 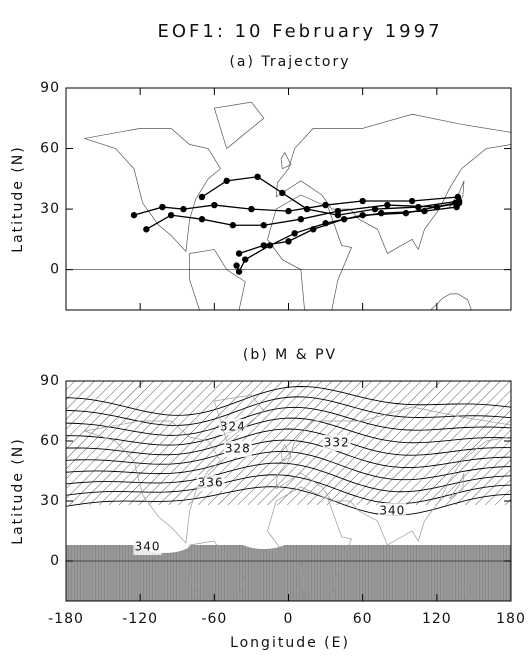 What do you see at coordinates (289, 62) in the screenshot?
I see `panel-a-title: (a) Trajectory` at bounding box center [289, 62].